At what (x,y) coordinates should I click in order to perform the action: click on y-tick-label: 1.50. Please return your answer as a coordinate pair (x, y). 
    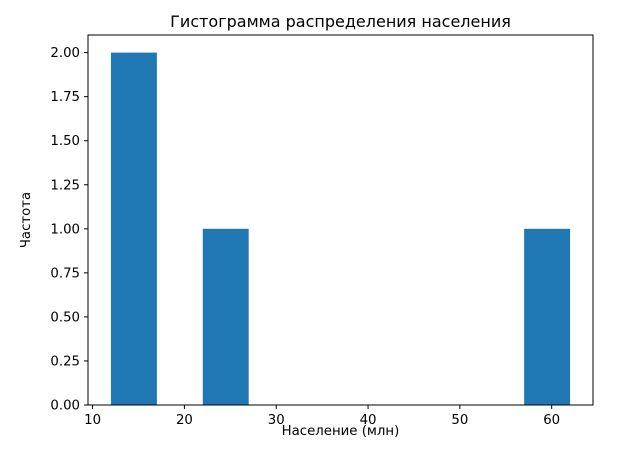
    Looking at the image, I should click on (65, 141).